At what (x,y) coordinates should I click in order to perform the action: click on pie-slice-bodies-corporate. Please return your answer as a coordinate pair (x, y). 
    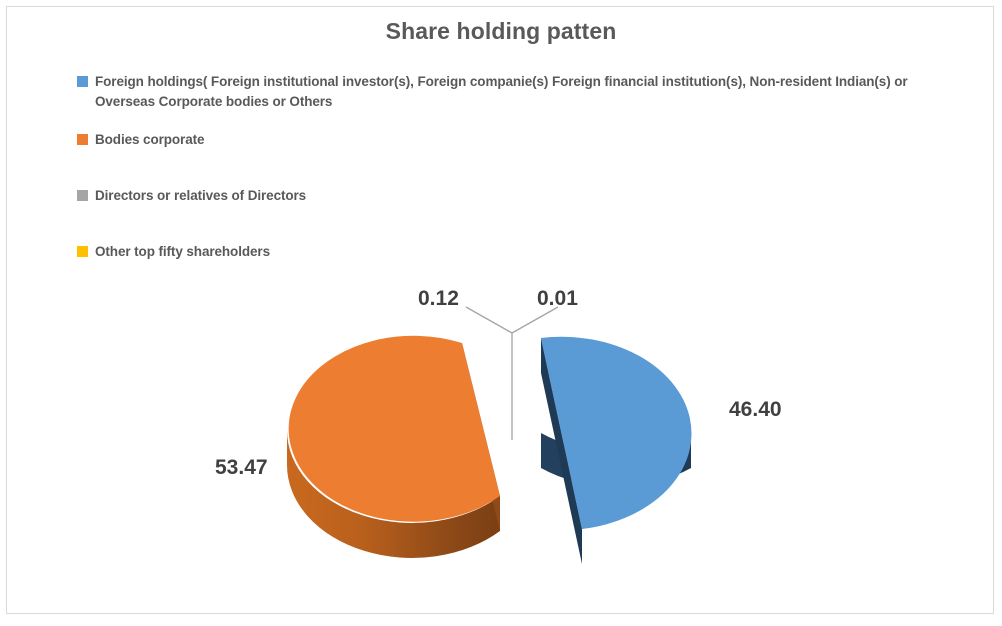
    Looking at the image, I should click on (393, 446).